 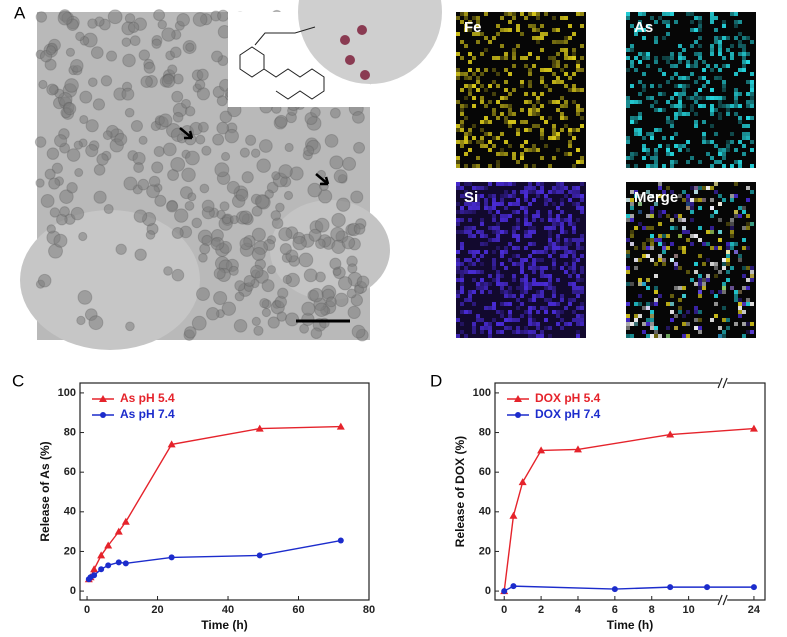 What do you see at coordinates (754, 610) in the screenshot?
I see `x-tick-label: 24` at bounding box center [754, 610].